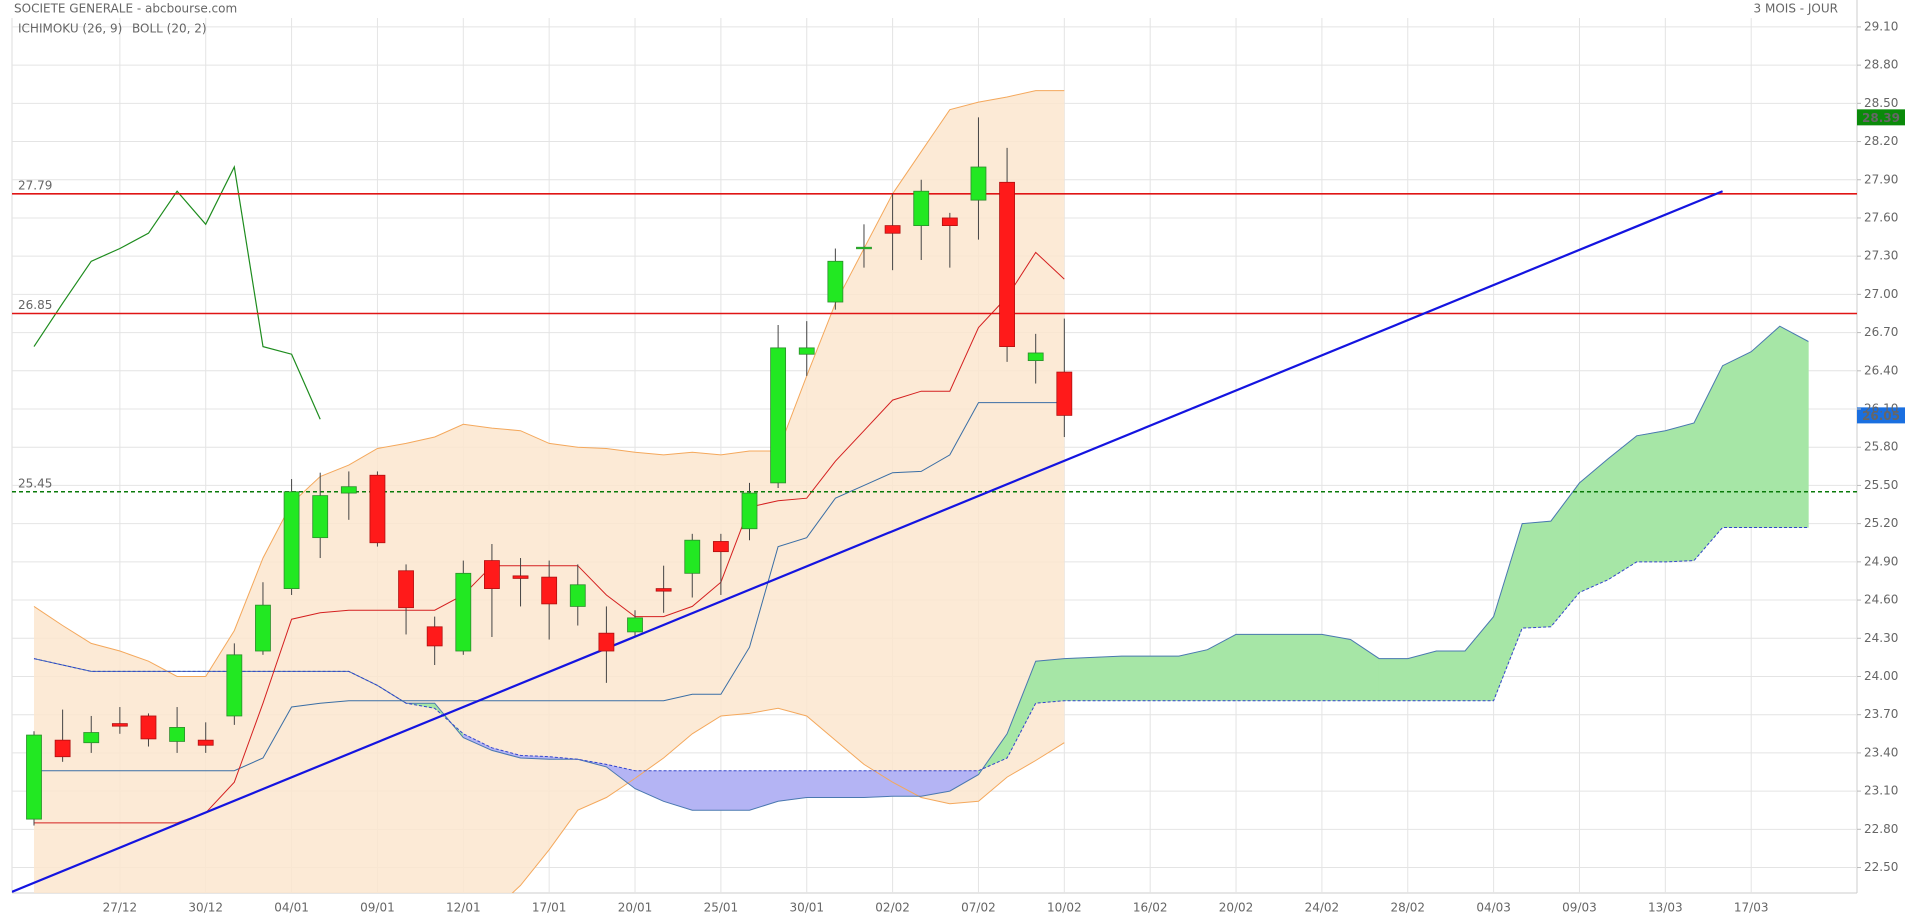 The height and width of the screenshot is (918, 1905). What do you see at coordinates (1881, 103) in the screenshot?
I see `y-tick-label: 28.50` at bounding box center [1881, 103].